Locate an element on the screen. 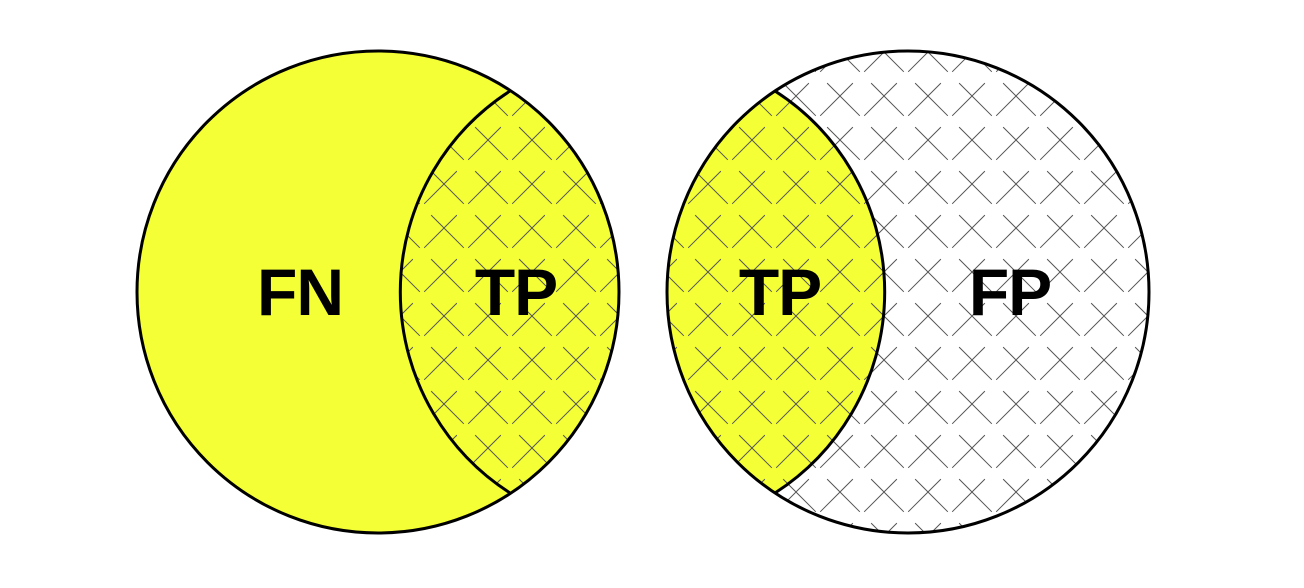 This screenshot has width=1304, height=588. right-tp-label: TP is located at coordinates (780, 292).